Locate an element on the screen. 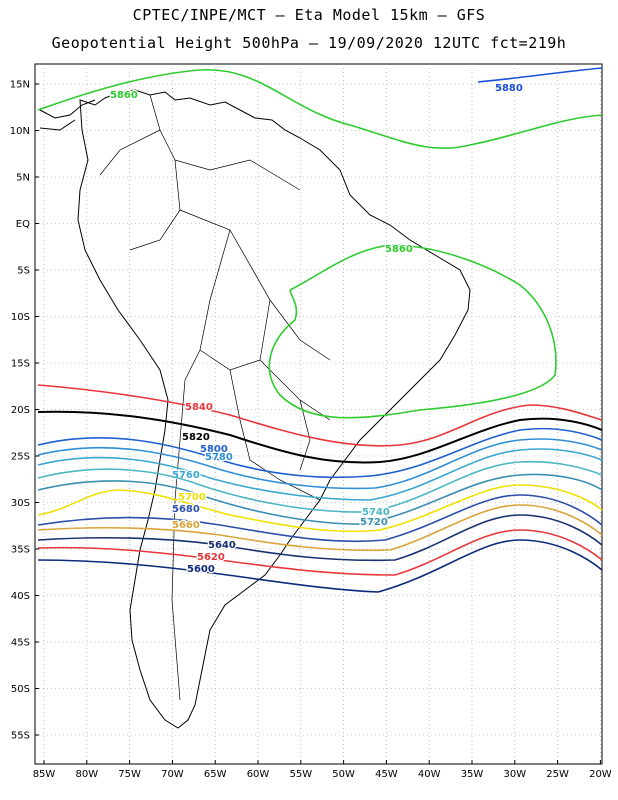 This screenshot has height=800, width=618. lon-tick-label: 70W is located at coordinates (172, 774).